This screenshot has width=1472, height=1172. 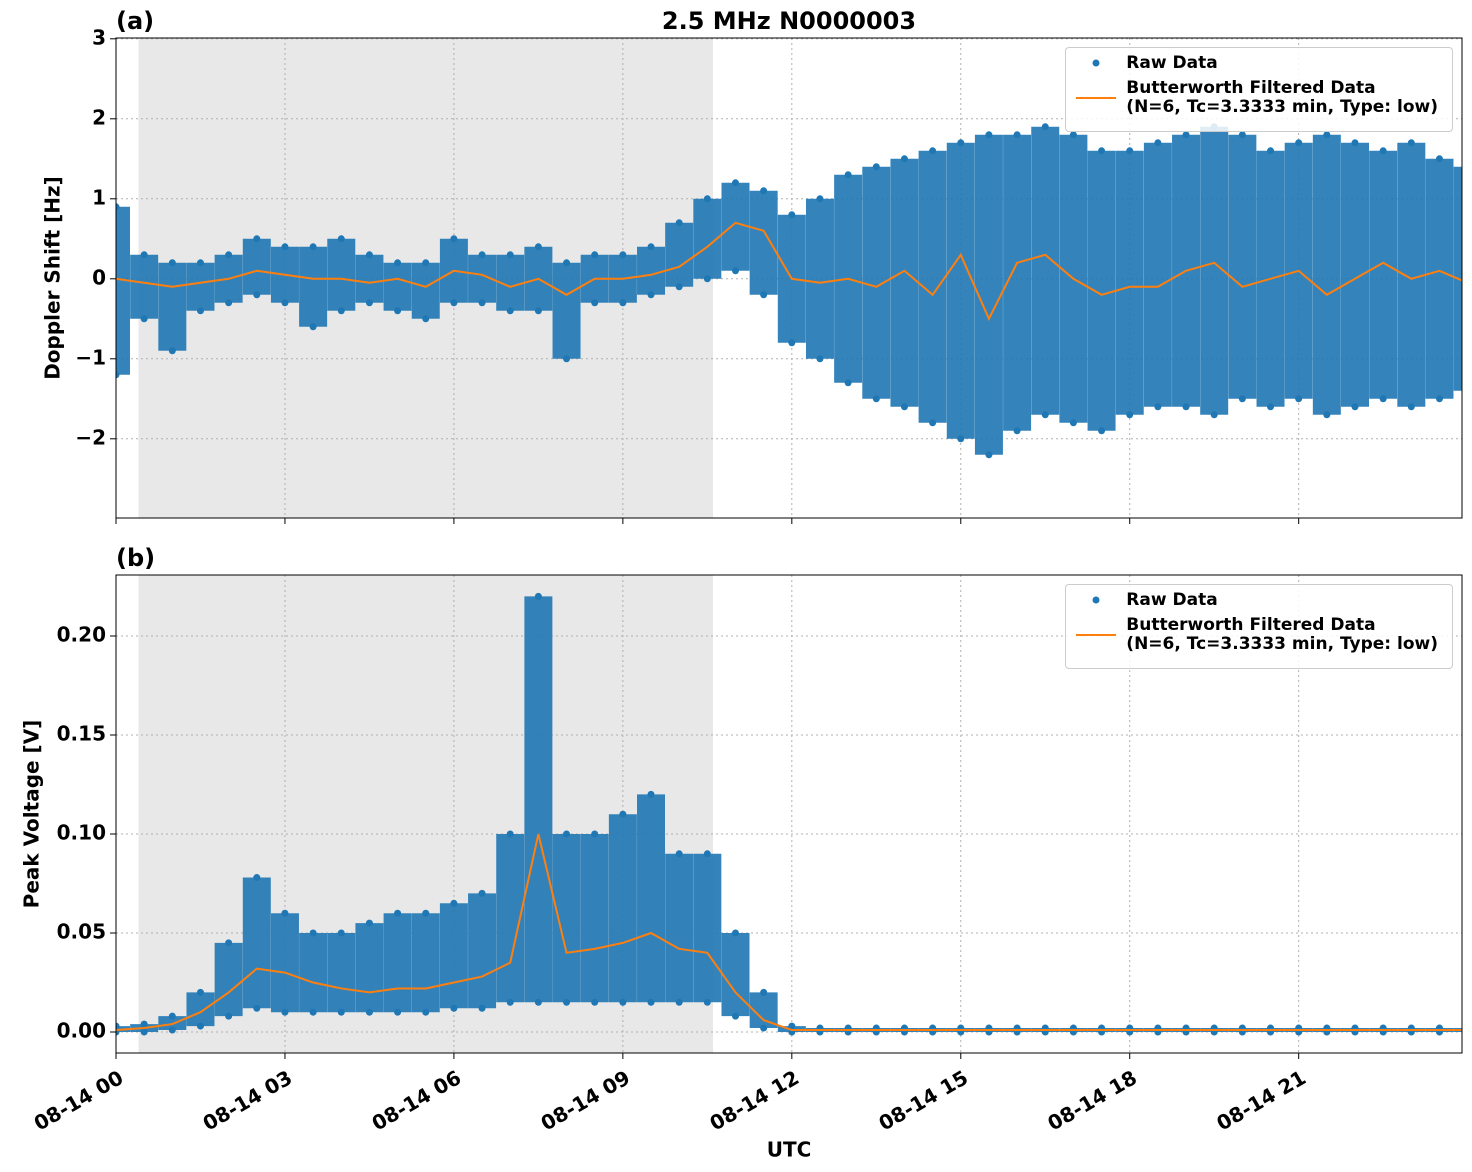 I want to click on x-tick-label: 08-14 09, so click(x=586, y=1100).